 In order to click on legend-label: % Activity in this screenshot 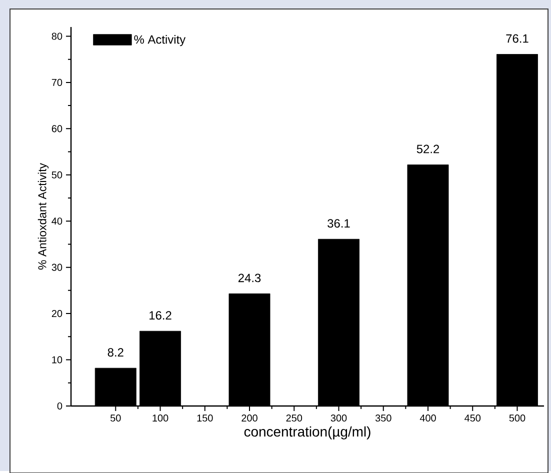, I will do `click(160, 40)`.